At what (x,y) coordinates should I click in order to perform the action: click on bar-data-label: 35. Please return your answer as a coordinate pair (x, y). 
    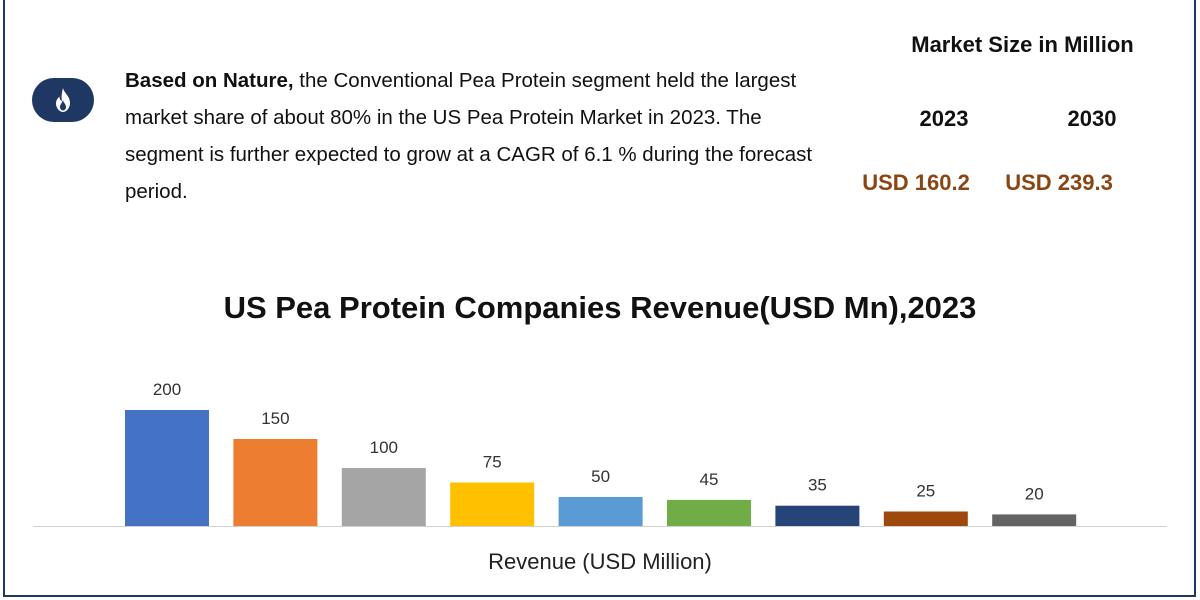
    Looking at the image, I should click on (817, 485).